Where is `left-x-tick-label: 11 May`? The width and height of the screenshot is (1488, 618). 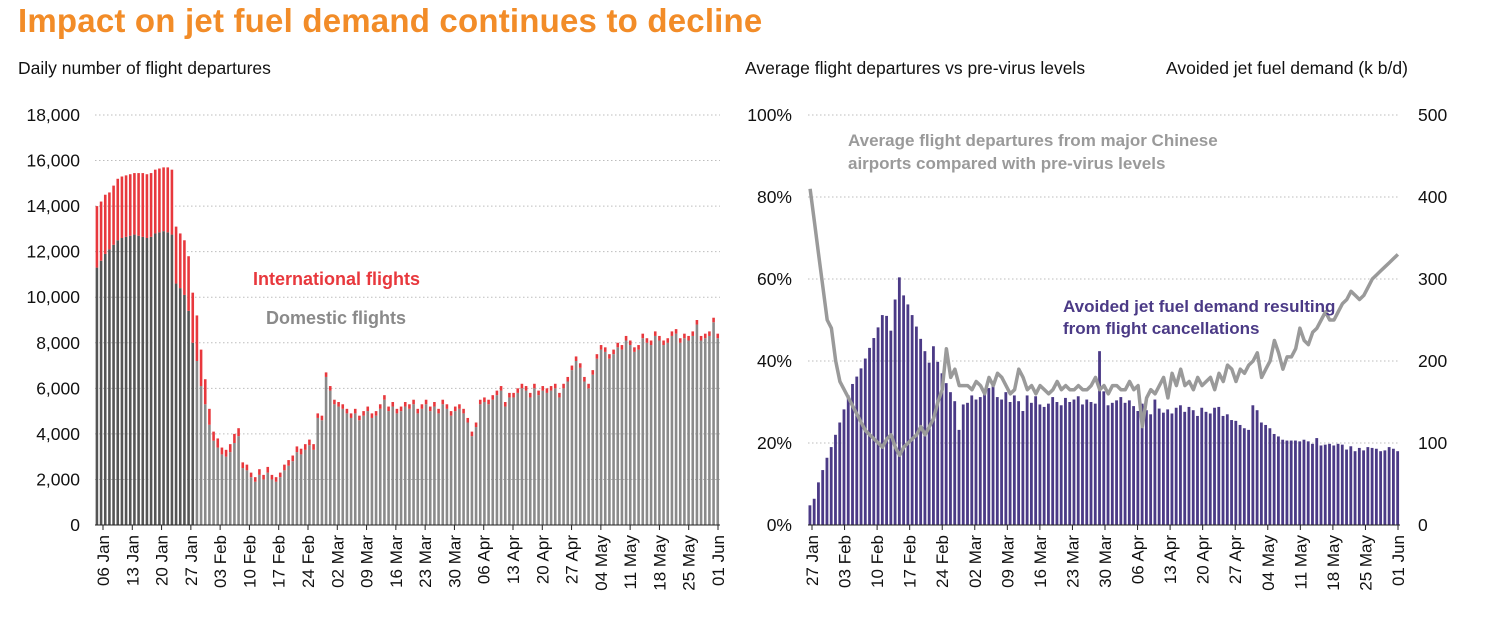
left-x-tick-label: 11 May is located at coordinates (630, 562).